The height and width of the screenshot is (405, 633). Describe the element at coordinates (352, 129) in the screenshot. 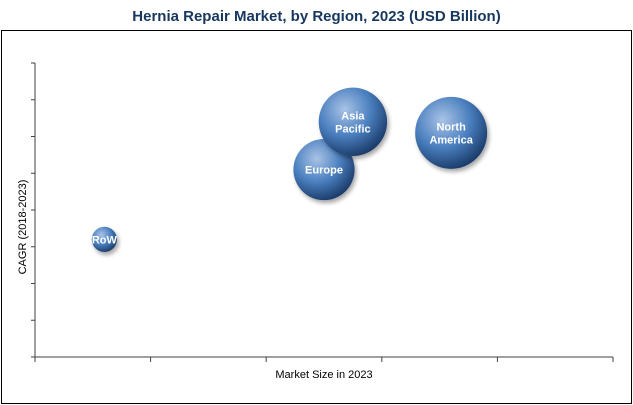

I see `bubble-label: Pacific` at that location.